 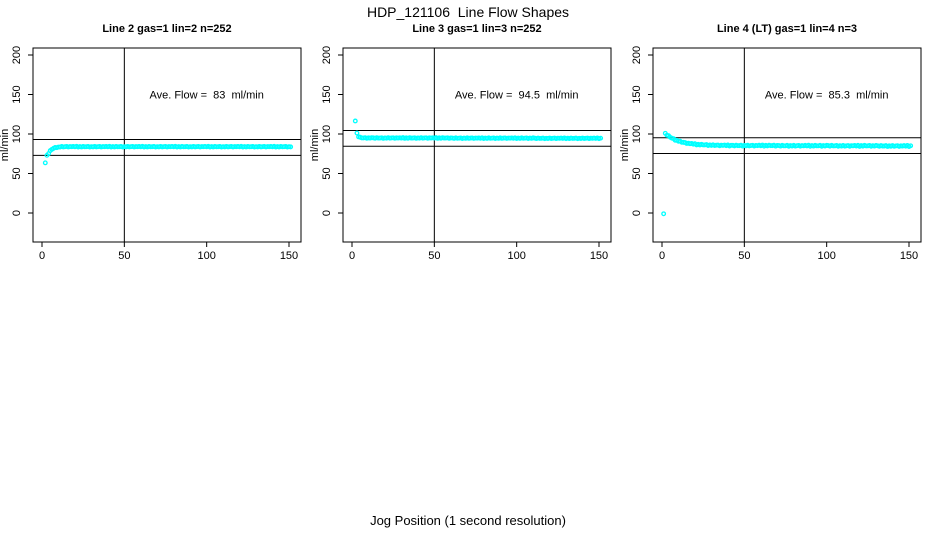 I want to click on ave-flow-annotation: Ave. Flow = 83 ml/min, so click(x=206, y=96).